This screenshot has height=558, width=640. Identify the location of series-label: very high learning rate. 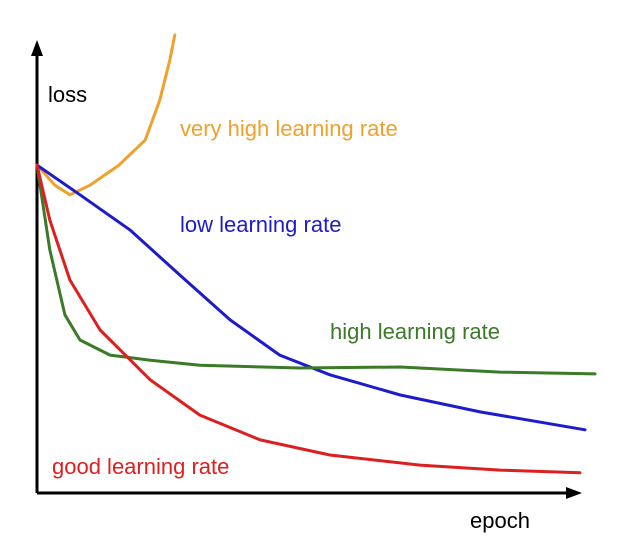
(289, 128).